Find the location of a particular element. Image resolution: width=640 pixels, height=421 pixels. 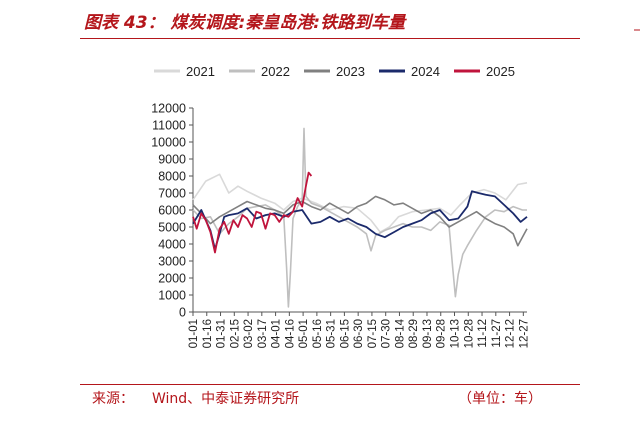

x-tick-label: 01-16 is located at coordinates (208, 333).